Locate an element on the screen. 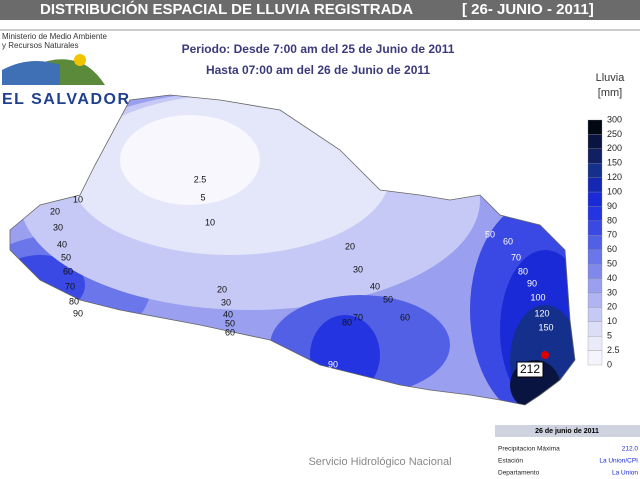 This screenshot has width=640, height=479. info-value: La Union/CPI is located at coordinates (618, 461).